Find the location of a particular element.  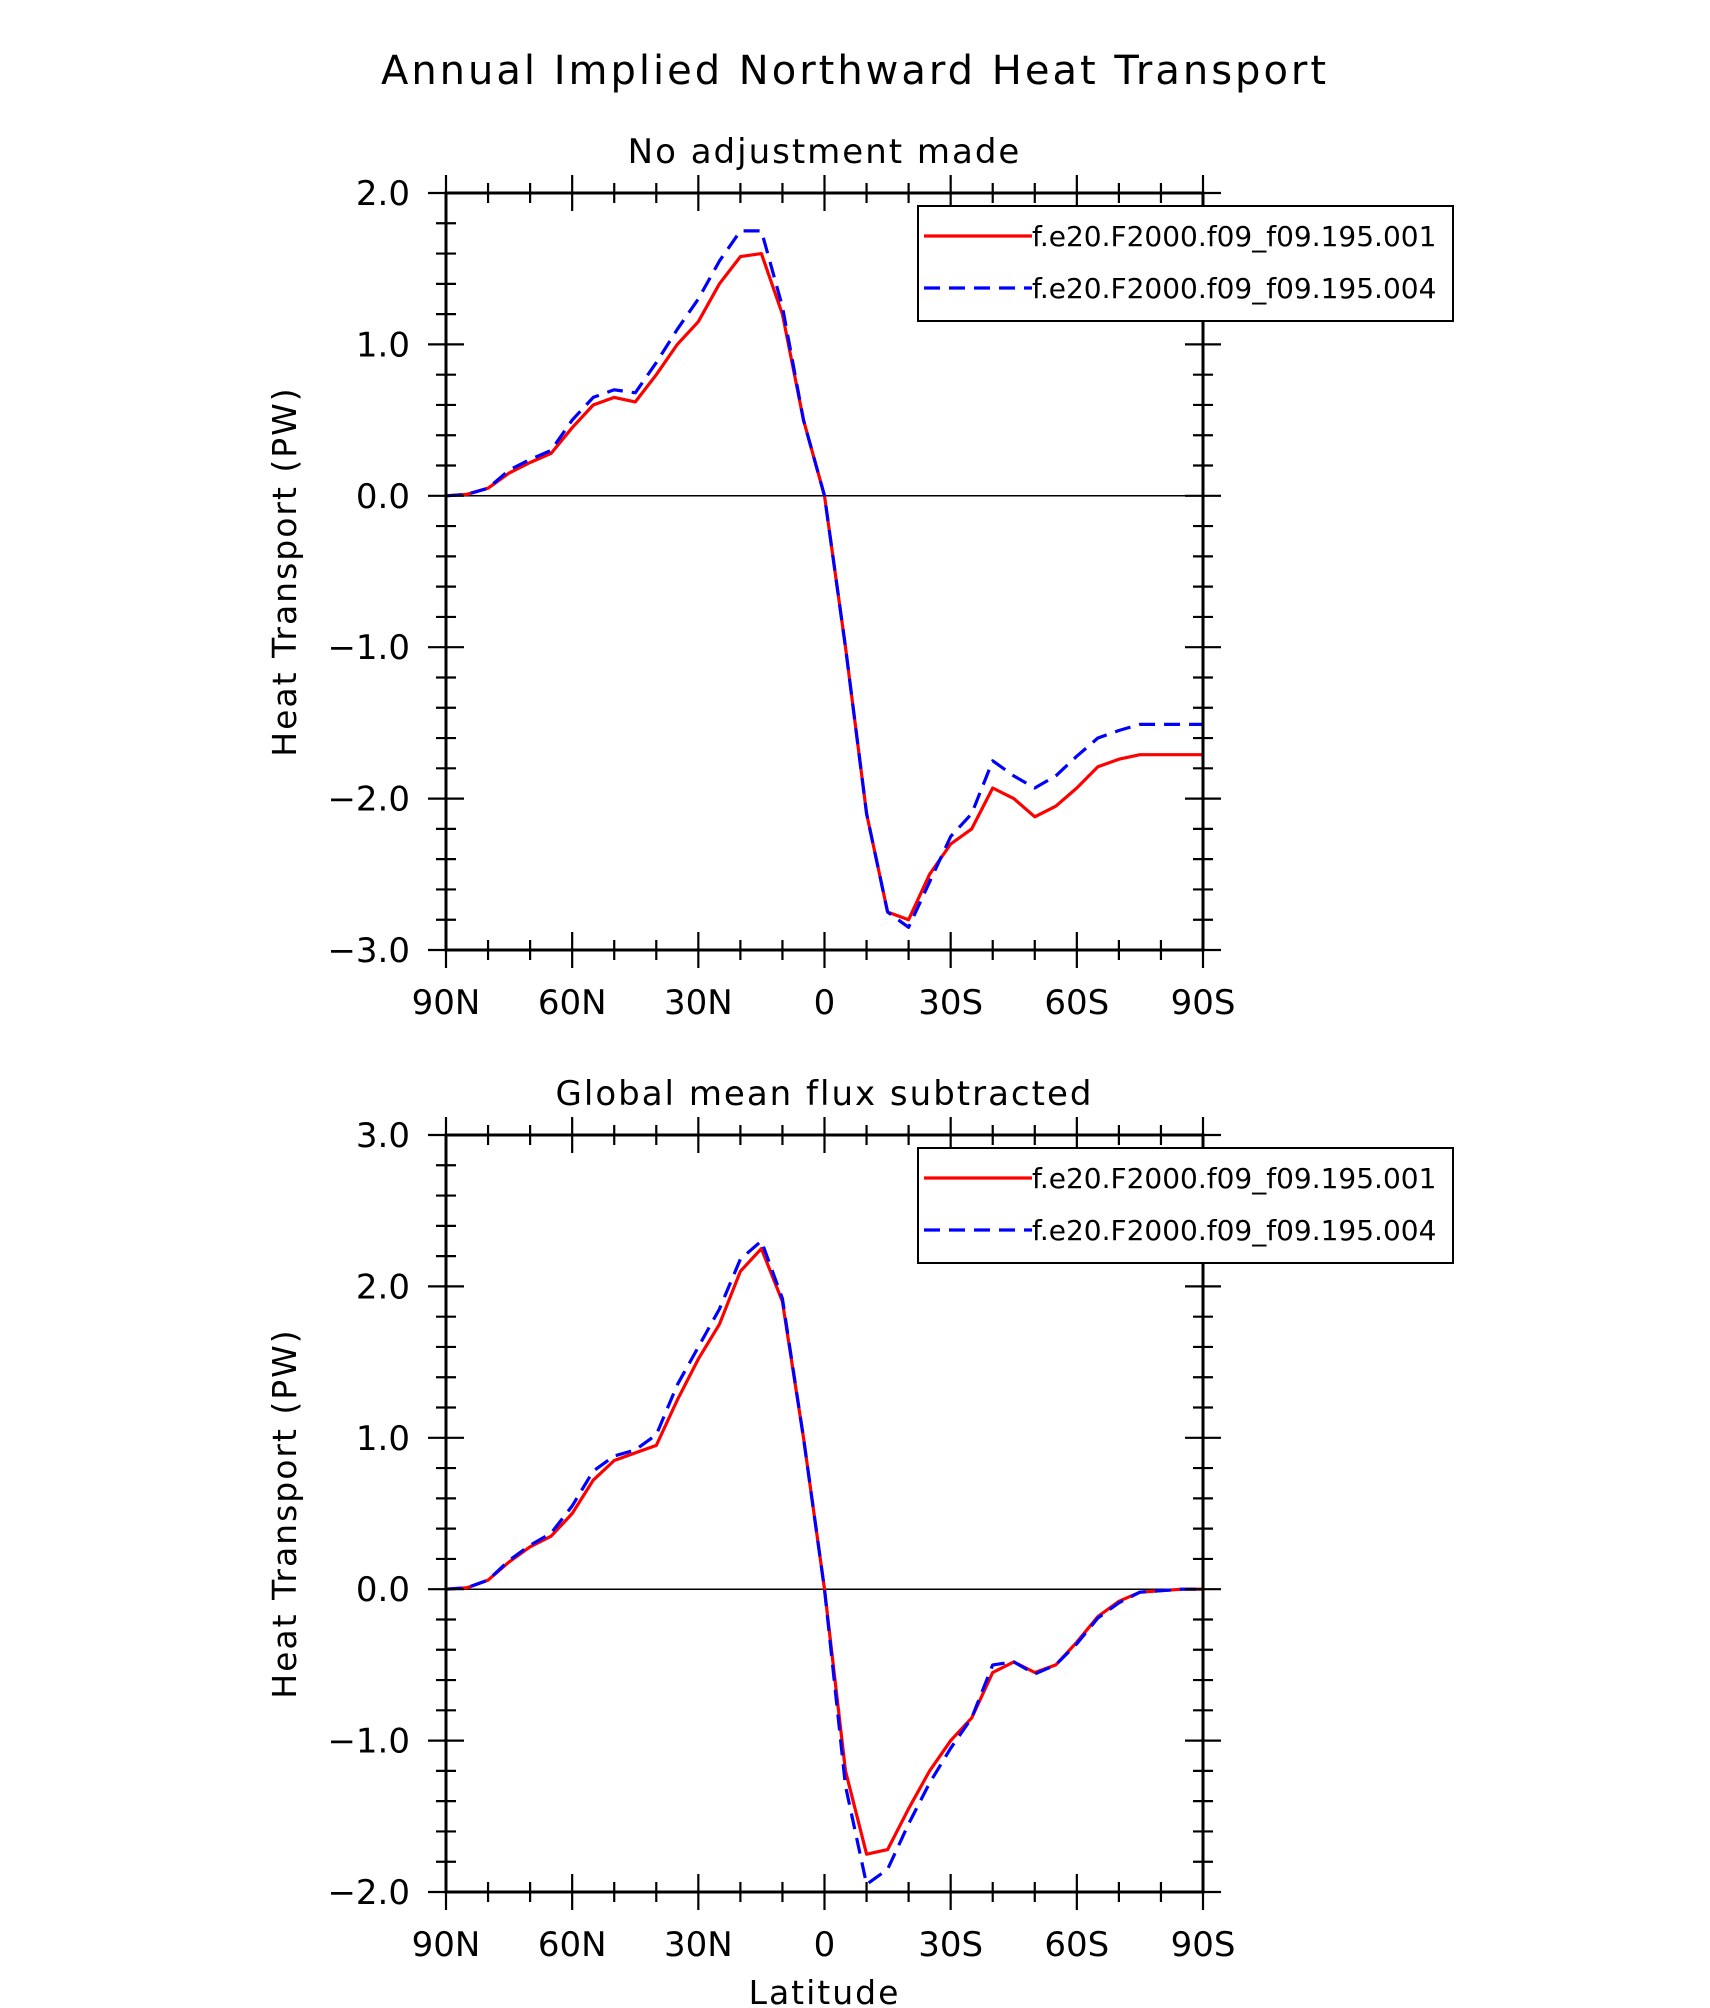

panel-subtitle: No adjustment made is located at coordinates (825, 152).